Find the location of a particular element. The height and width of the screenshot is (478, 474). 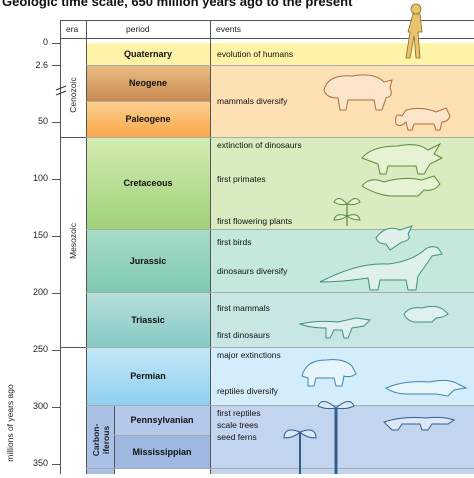

event-humans: evolution of humans is located at coordinates (255, 54).